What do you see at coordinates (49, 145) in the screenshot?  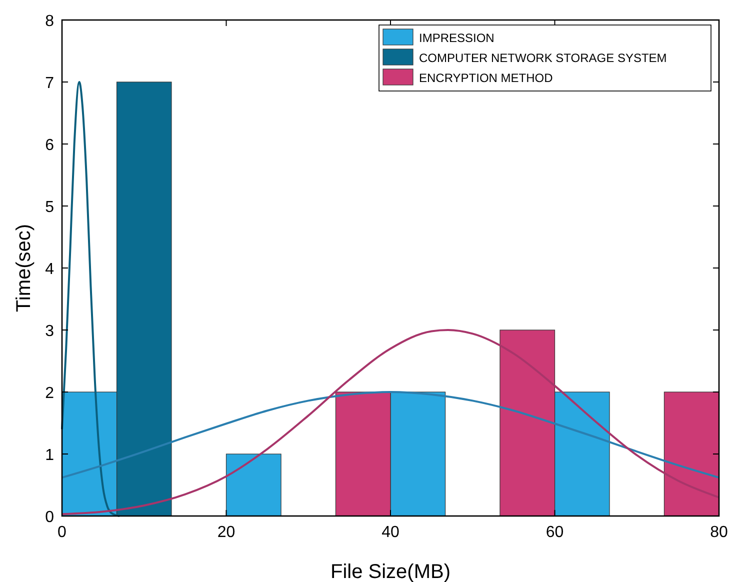 I see `y-tick-label: 6` at bounding box center [49, 145].